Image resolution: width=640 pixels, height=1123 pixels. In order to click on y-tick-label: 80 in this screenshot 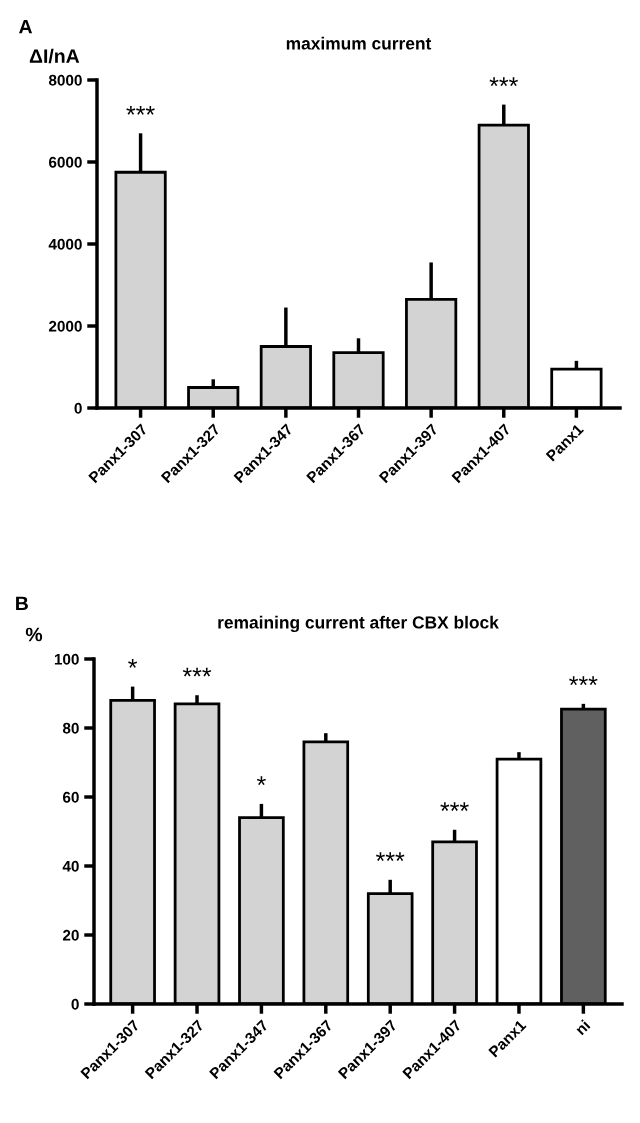, I will do `click(70, 728)`.